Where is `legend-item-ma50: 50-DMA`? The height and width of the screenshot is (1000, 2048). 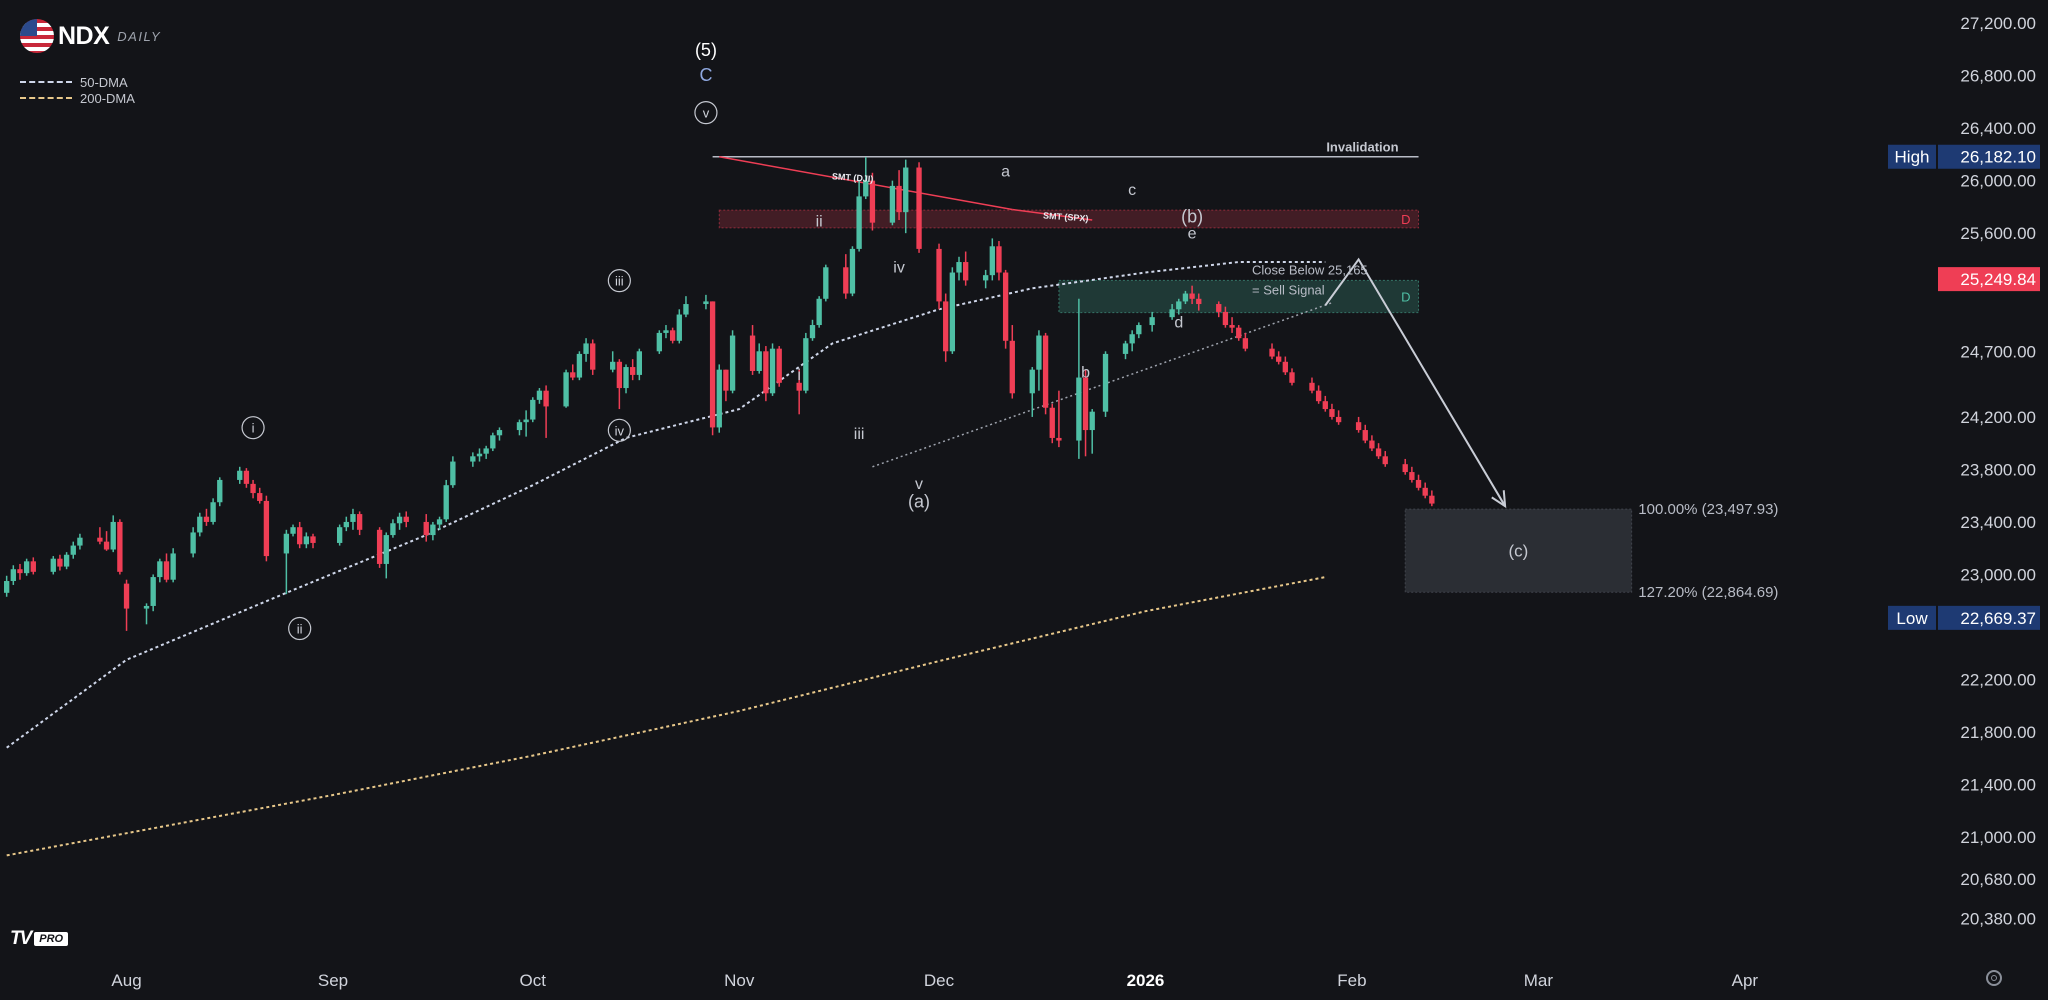
legend-item-ma50: 50-DMA is located at coordinates (77, 82).